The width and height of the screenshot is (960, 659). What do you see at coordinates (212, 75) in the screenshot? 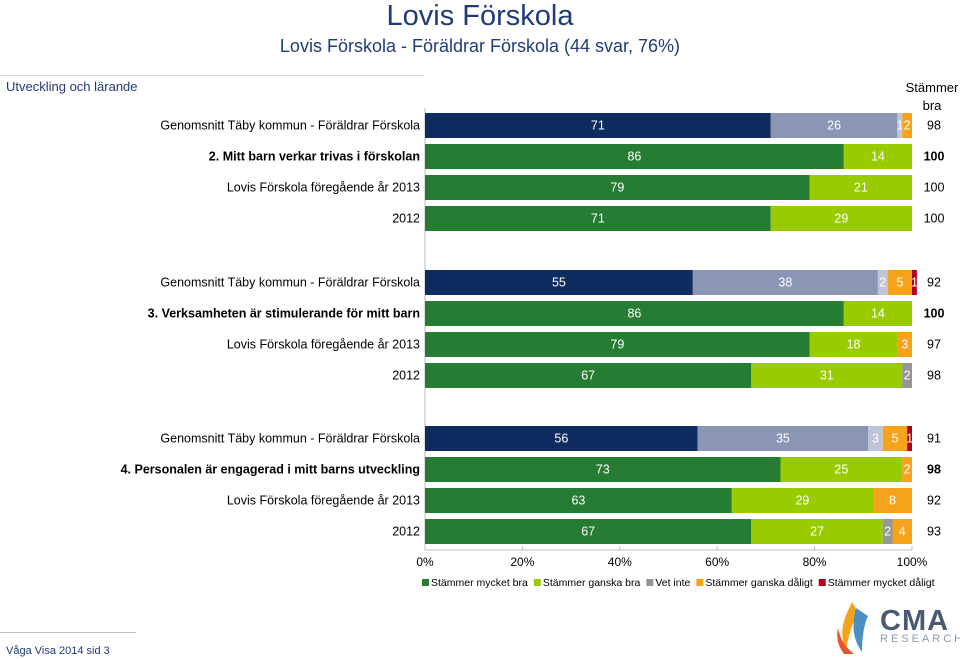
I see `header-divider` at bounding box center [212, 75].